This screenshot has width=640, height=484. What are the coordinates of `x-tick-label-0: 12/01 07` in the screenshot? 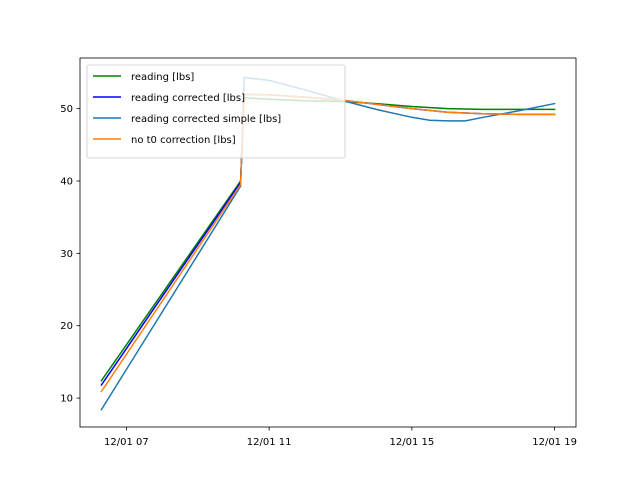 It's located at (126, 442).